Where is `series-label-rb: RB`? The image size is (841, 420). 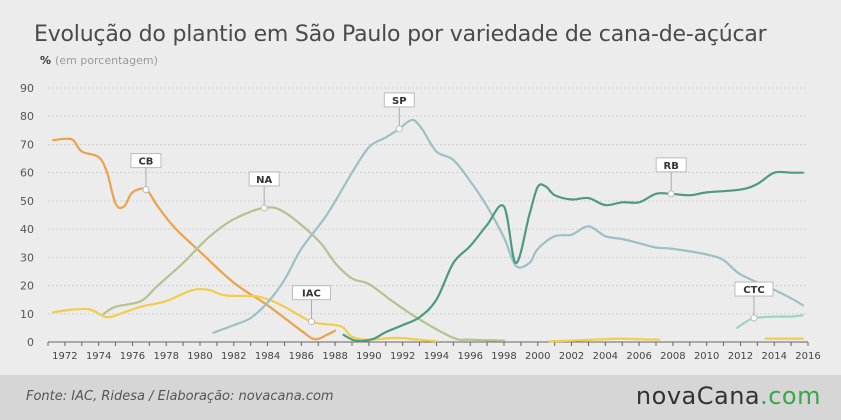
series-label-rb: RB is located at coordinates (671, 166).